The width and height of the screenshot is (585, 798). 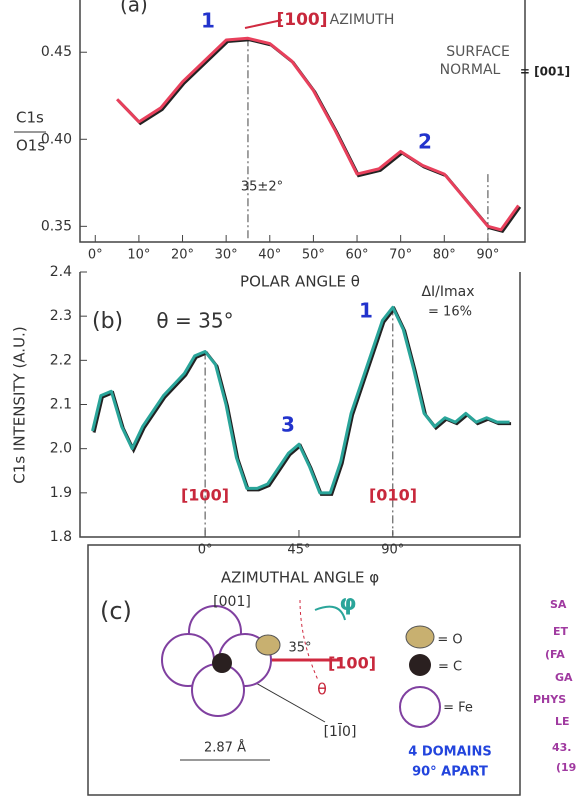 I want to click on y-tick-label: 2.0, so click(x=61, y=449).